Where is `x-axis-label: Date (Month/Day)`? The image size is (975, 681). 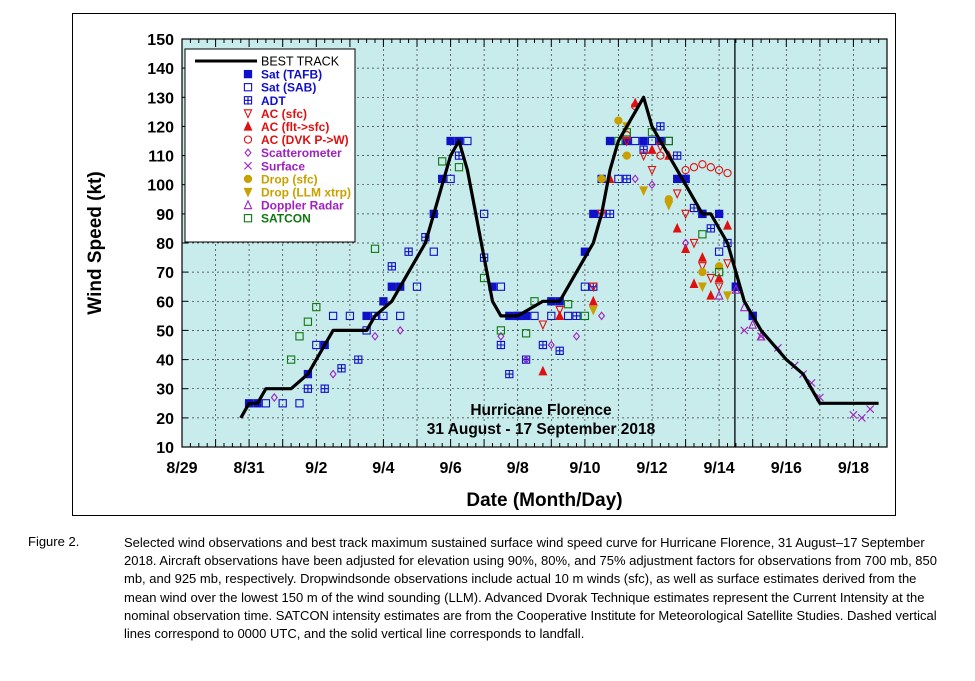
x-axis-label: Date (Month/Day) is located at coordinates (544, 500).